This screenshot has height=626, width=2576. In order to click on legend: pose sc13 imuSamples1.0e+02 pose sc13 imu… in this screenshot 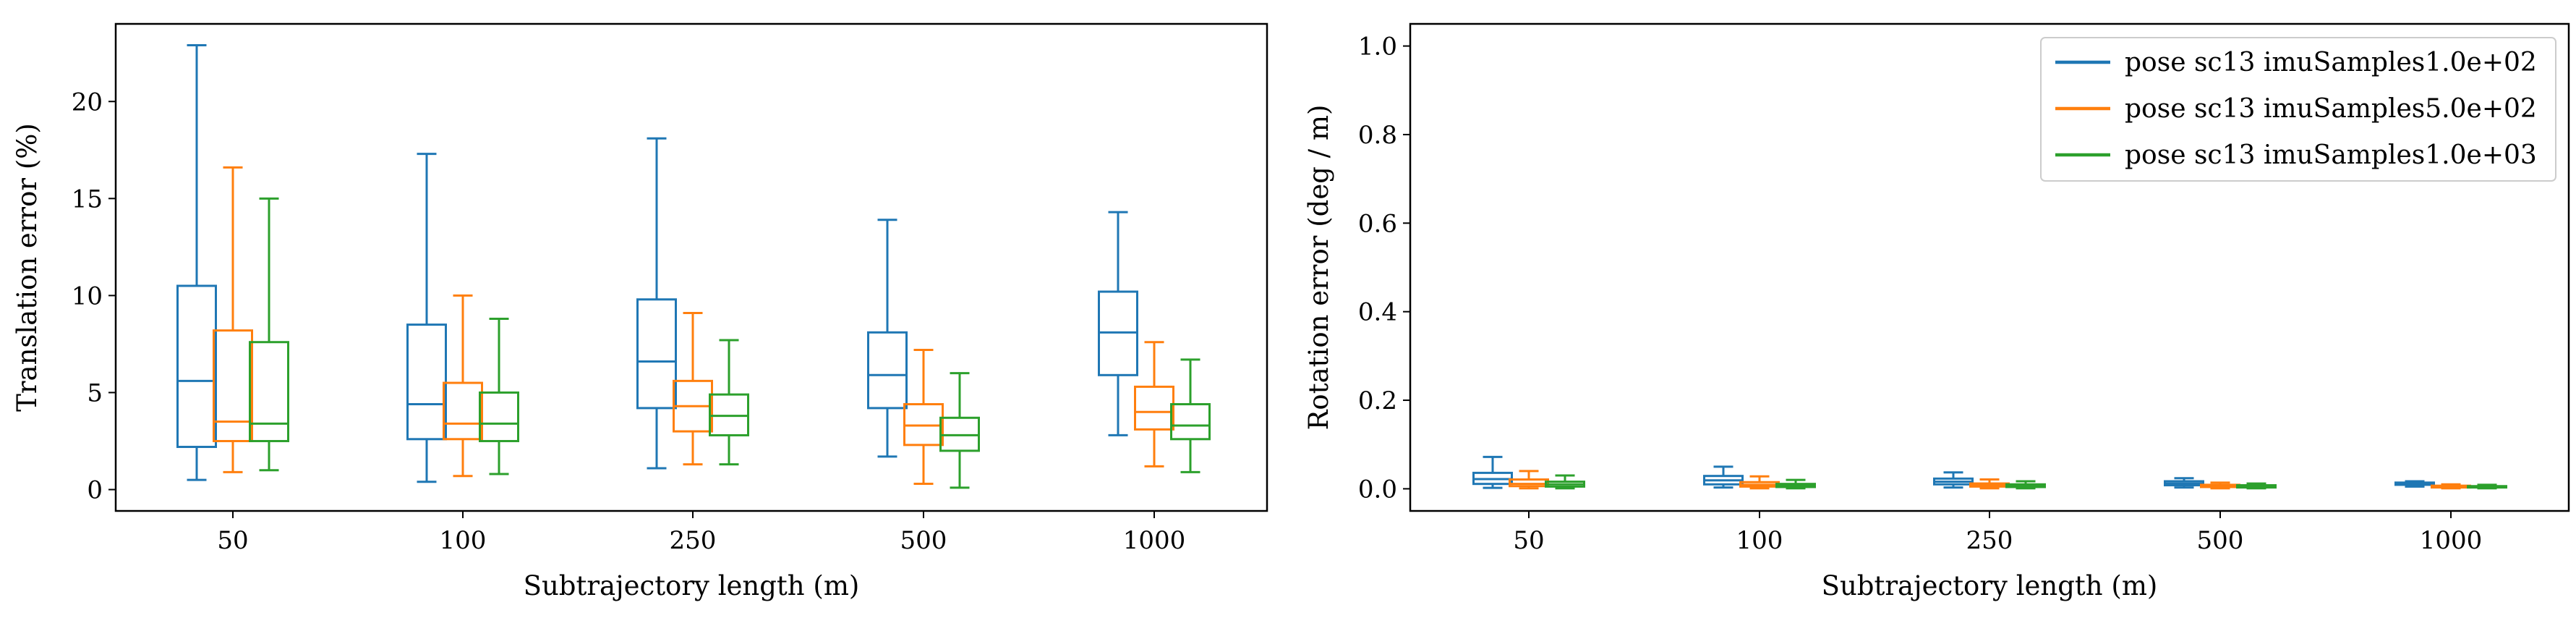, I will do `click(2298, 109)`.